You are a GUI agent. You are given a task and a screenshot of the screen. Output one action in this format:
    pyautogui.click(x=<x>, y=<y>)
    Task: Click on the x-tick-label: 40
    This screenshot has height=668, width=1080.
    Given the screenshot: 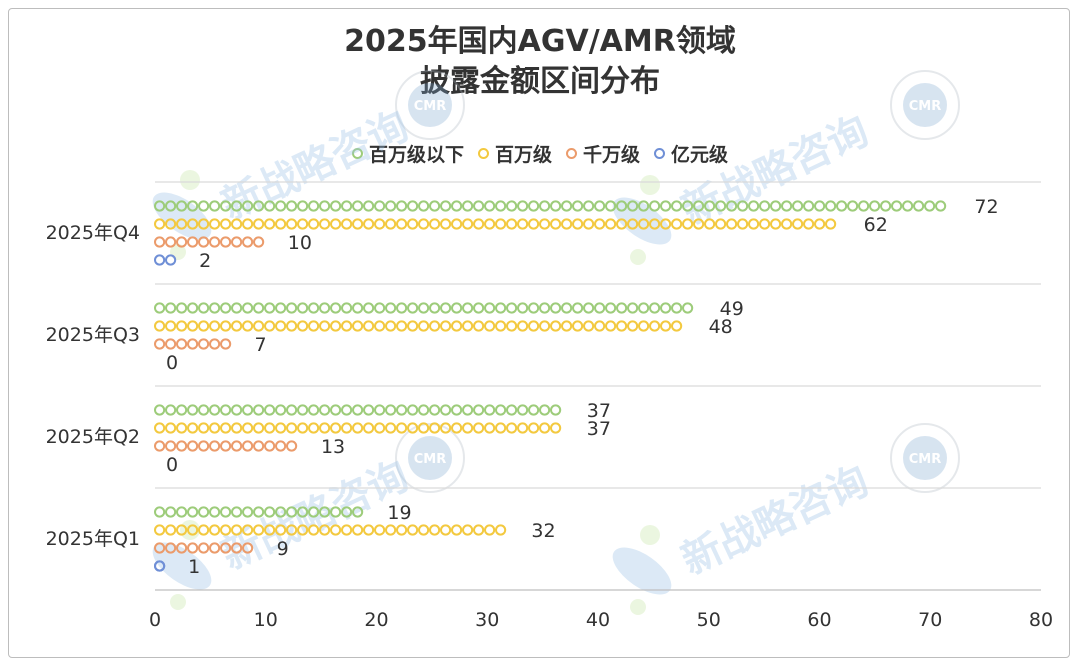 What is the action you would take?
    pyautogui.click(x=598, y=620)
    